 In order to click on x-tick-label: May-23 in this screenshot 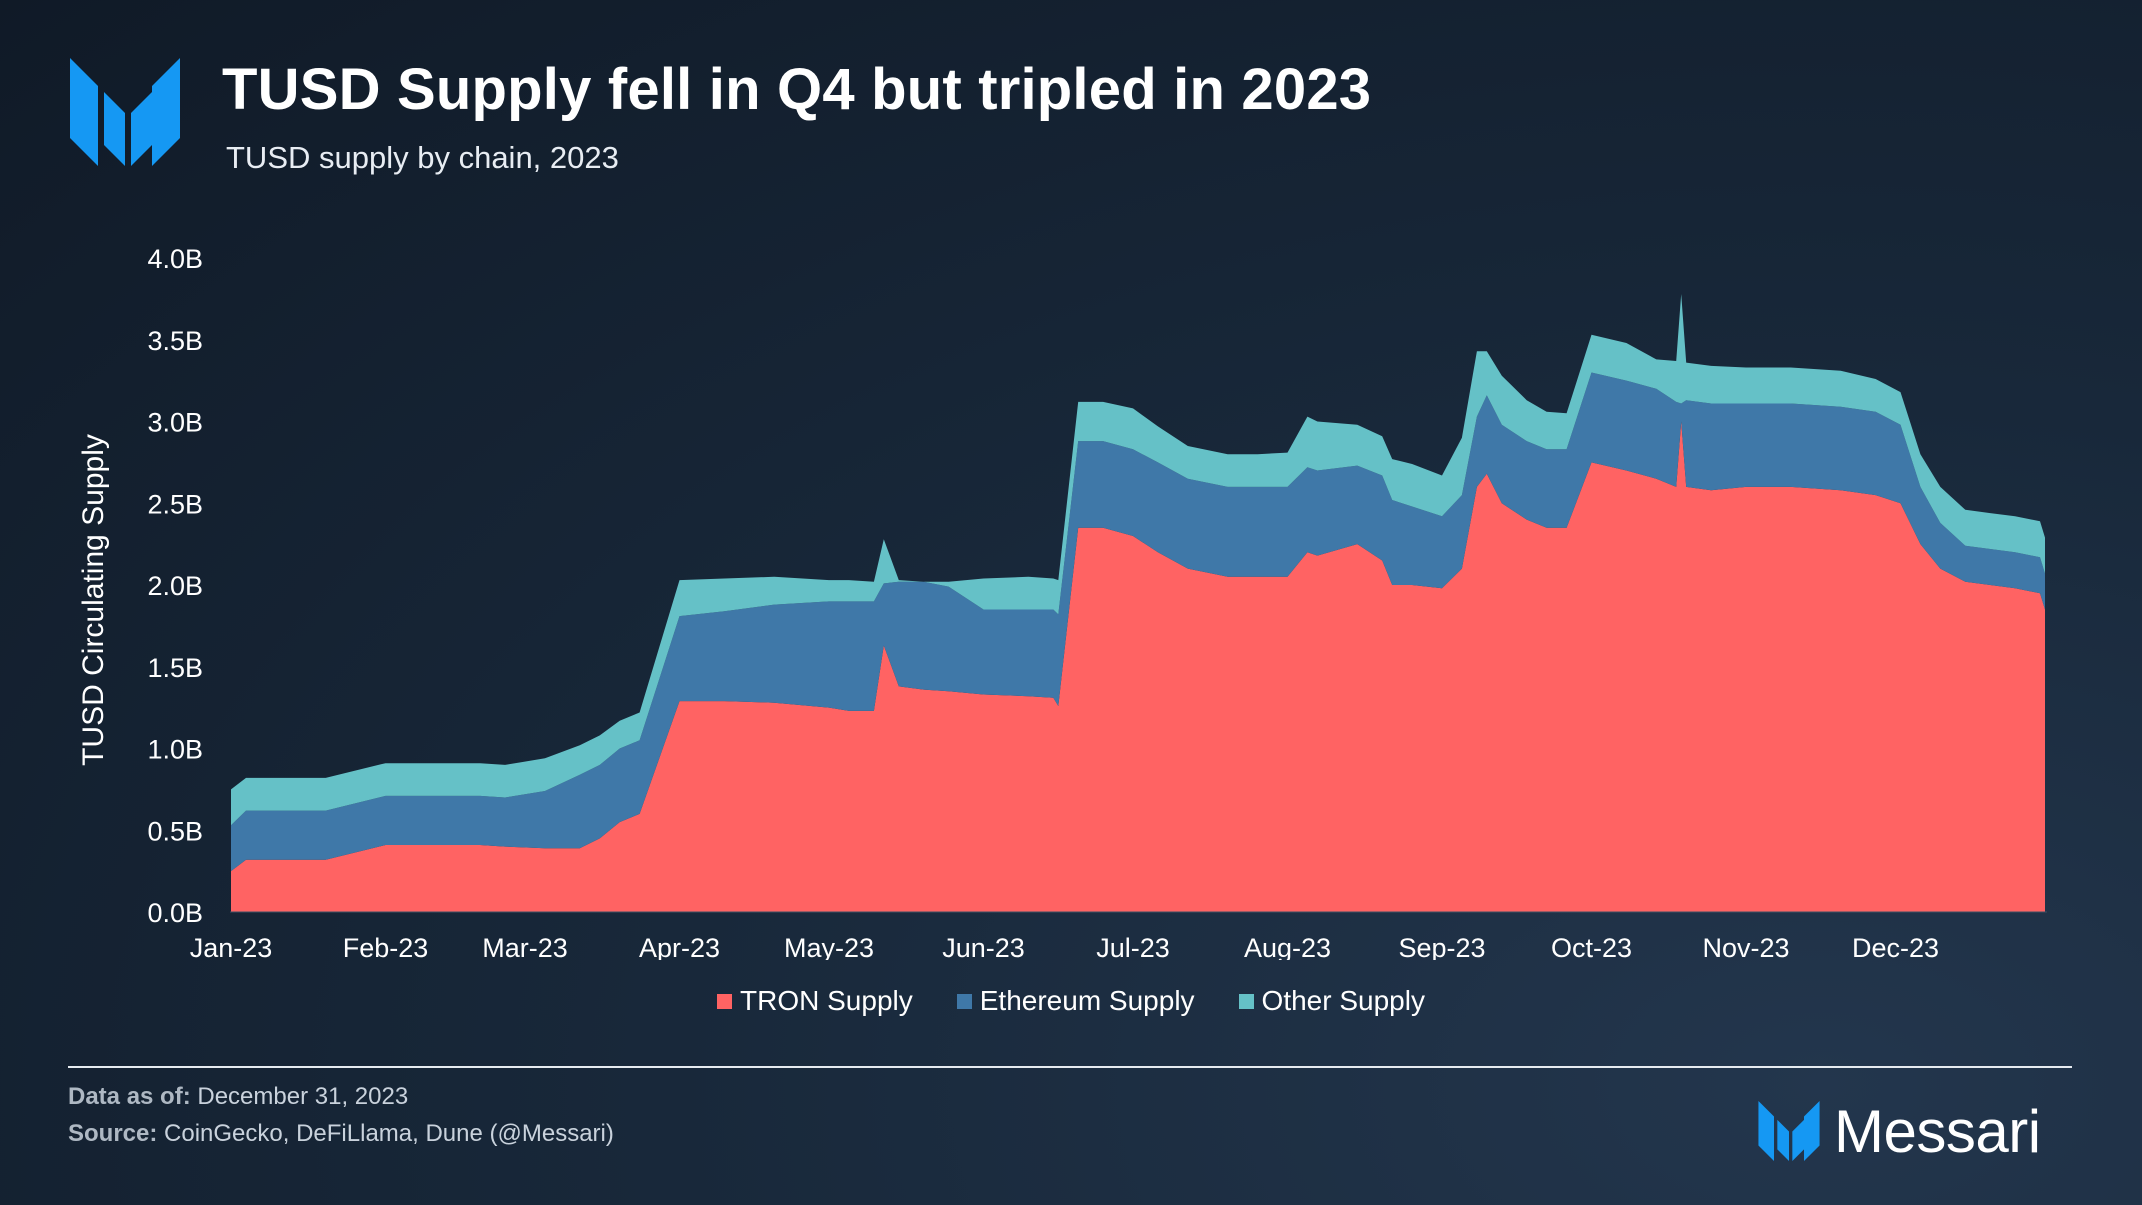, I will do `click(829, 946)`.